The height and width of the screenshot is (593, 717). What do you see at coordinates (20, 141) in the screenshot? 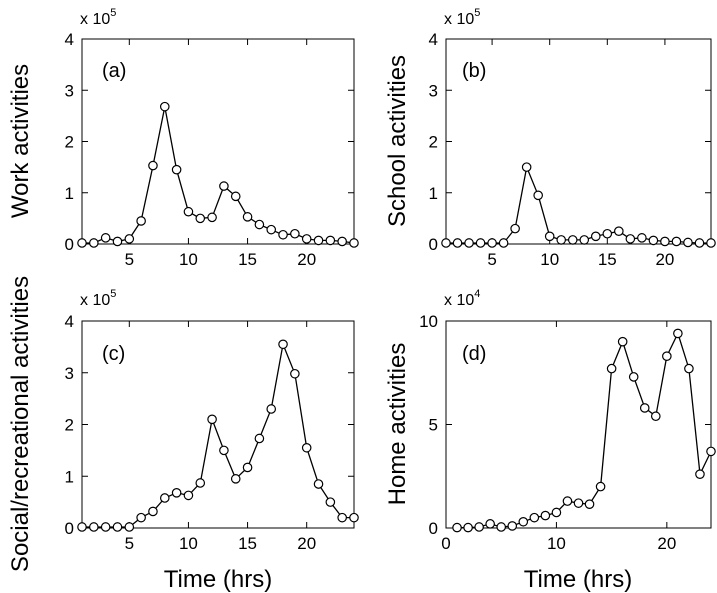
I see `y-axis-label: Work activities` at bounding box center [20, 141].